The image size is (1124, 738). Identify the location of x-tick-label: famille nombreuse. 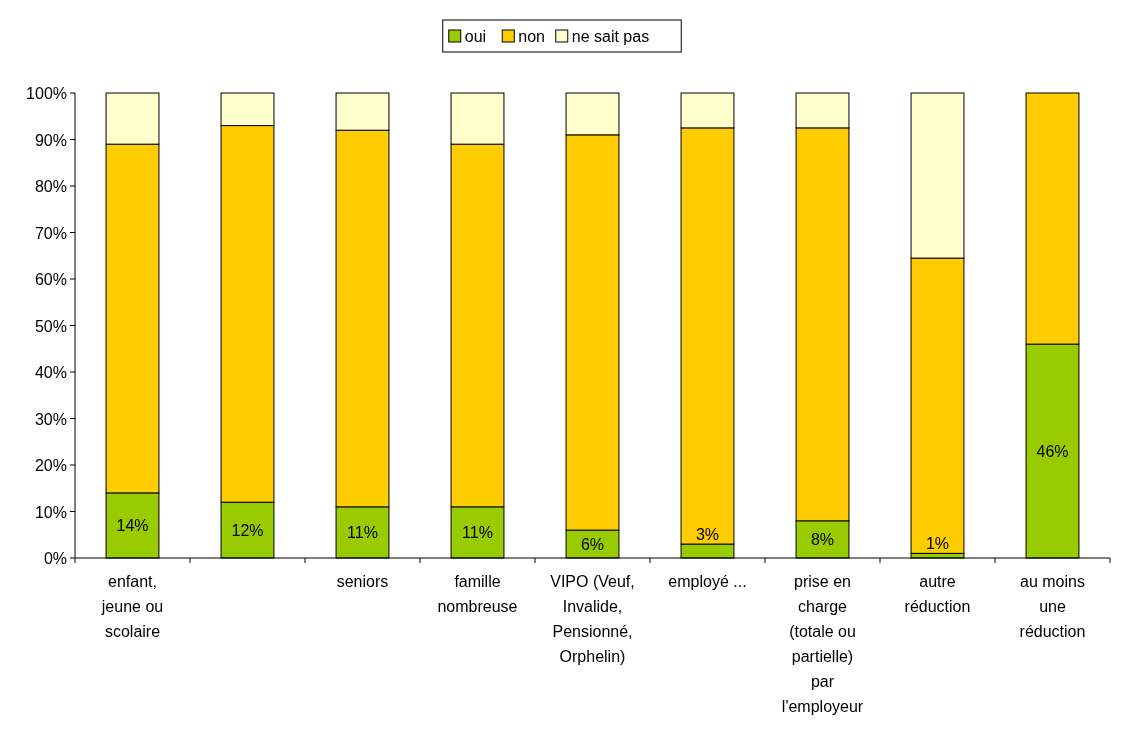
(477, 594).